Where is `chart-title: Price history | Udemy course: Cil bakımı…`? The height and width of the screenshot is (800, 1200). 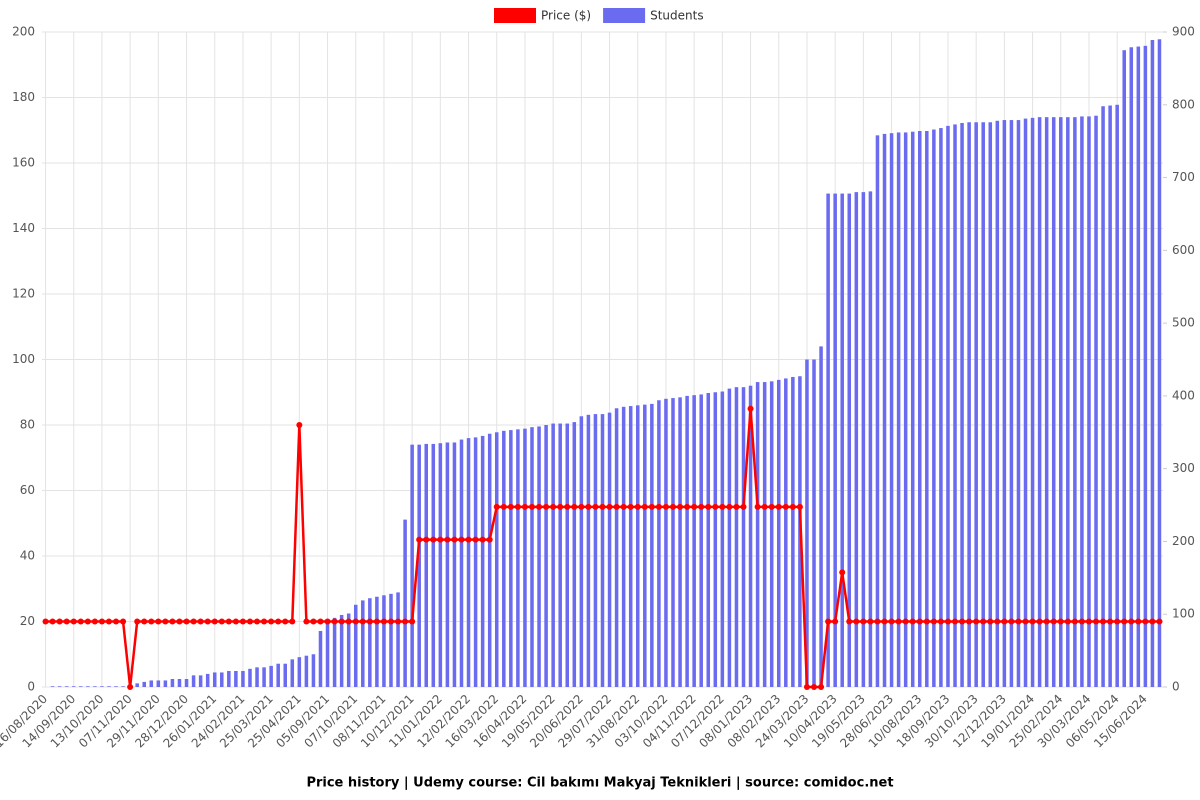 chart-title: Price history | Udemy course: Cil bakımı… is located at coordinates (599, 783).